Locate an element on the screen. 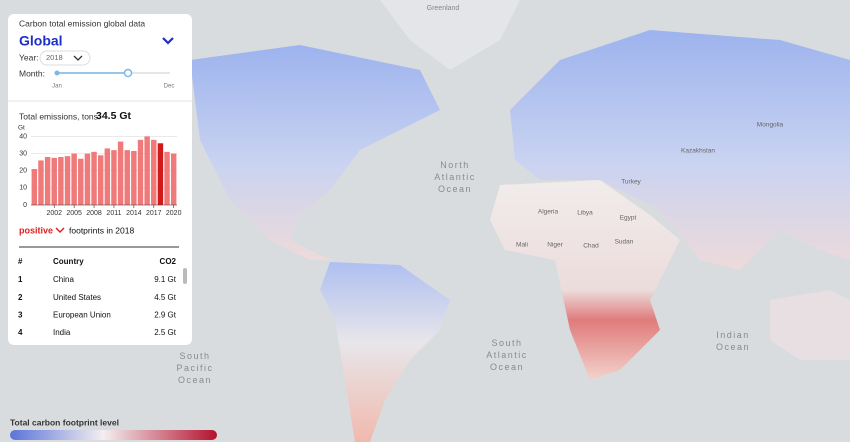 Image resolution: width=850 pixels, height=442 pixels. x-tick-label: 2011 is located at coordinates (113, 213).